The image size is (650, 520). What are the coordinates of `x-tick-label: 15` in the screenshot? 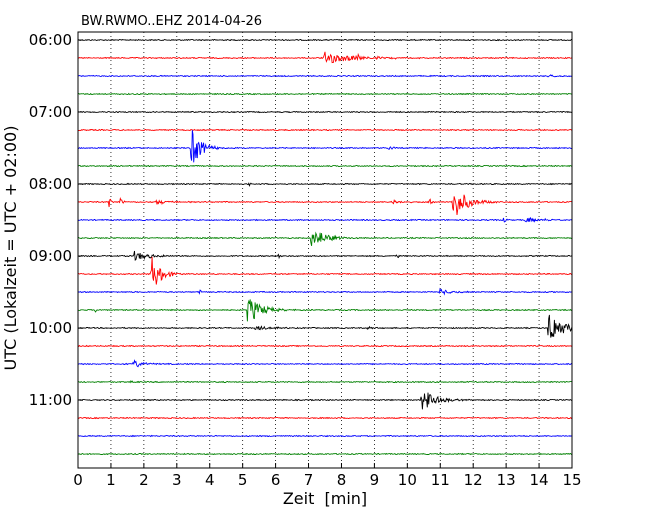 It's located at (571, 480).